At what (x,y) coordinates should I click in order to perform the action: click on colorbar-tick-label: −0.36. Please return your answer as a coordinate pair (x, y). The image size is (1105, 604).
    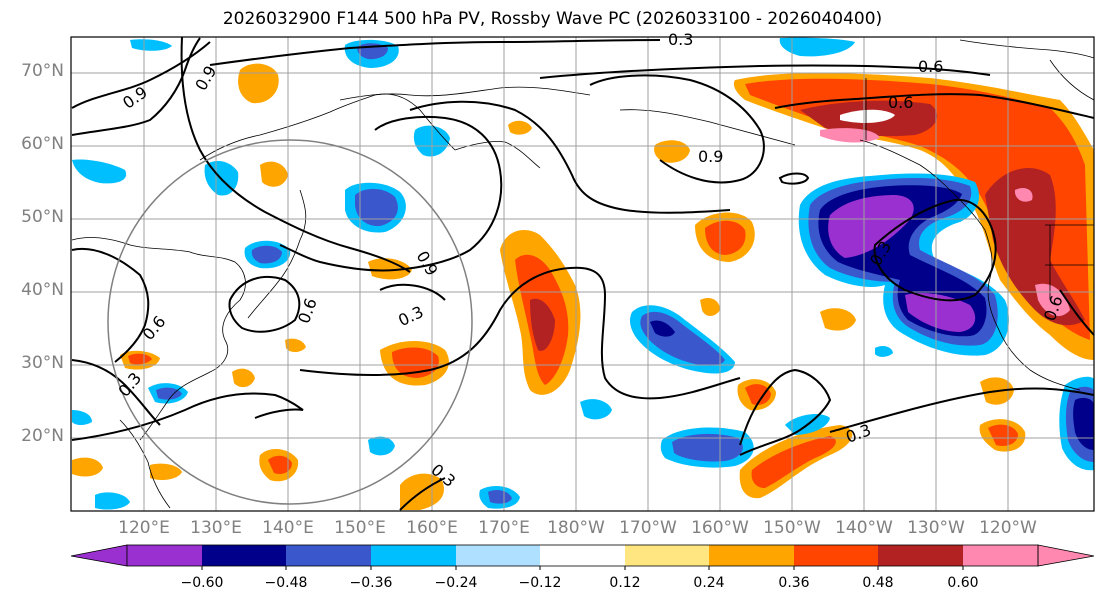
    Looking at the image, I should click on (371, 583).